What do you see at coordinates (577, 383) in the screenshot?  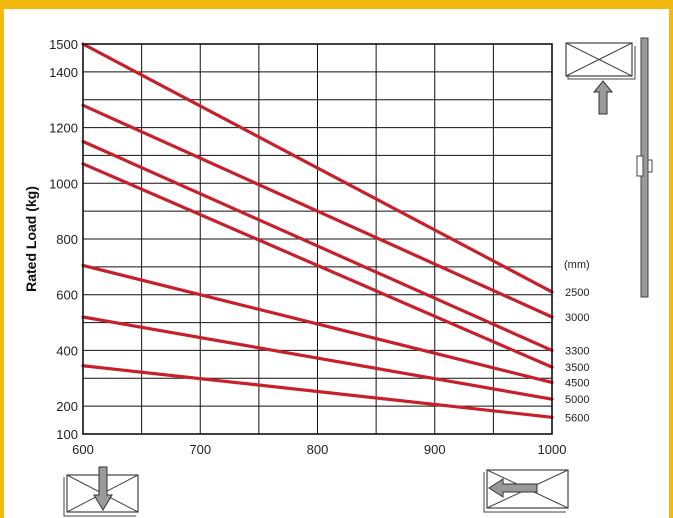 I see `series-label-4500: 4500` at bounding box center [577, 383].